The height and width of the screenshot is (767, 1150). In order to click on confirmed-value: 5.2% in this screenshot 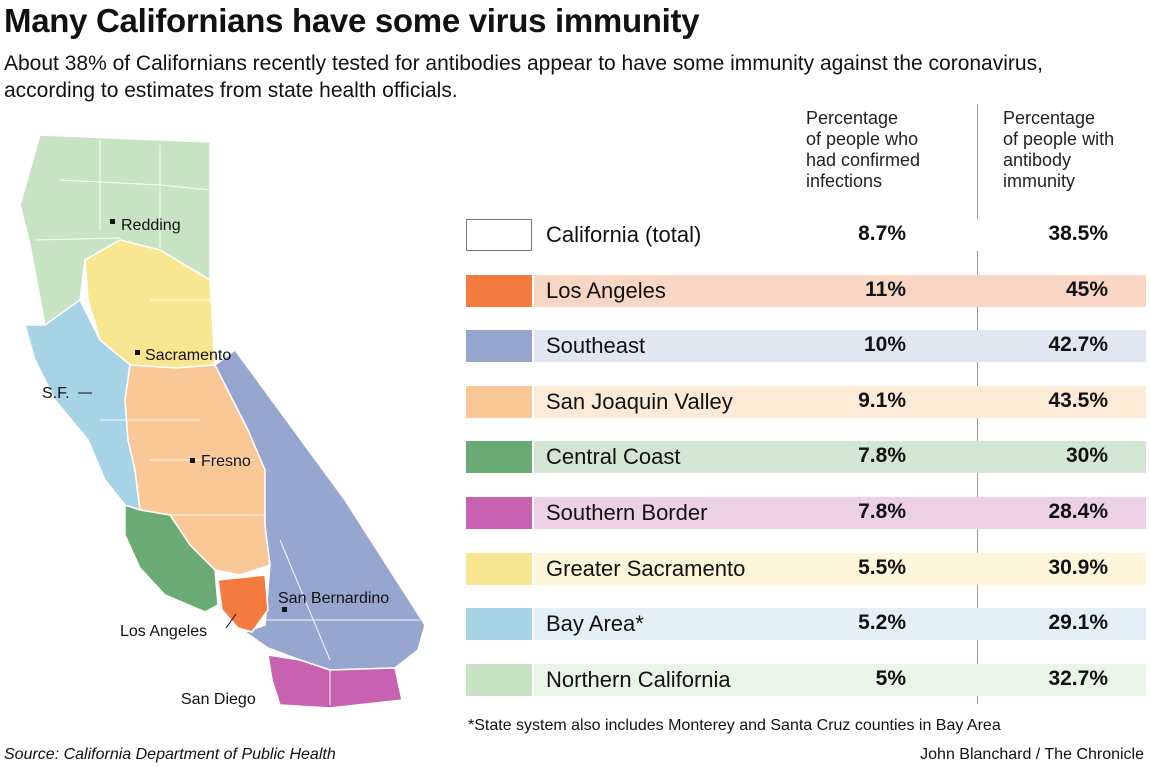, I will do `click(882, 622)`.